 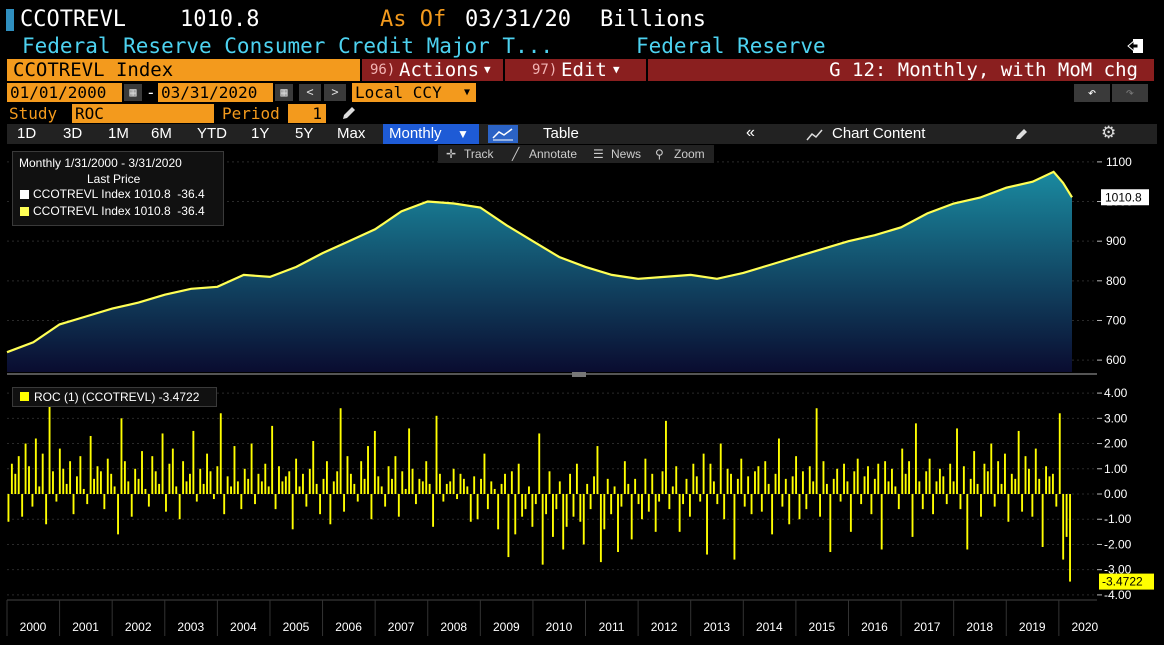 I want to click on x-tick-label: 2016, so click(x=874, y=627).